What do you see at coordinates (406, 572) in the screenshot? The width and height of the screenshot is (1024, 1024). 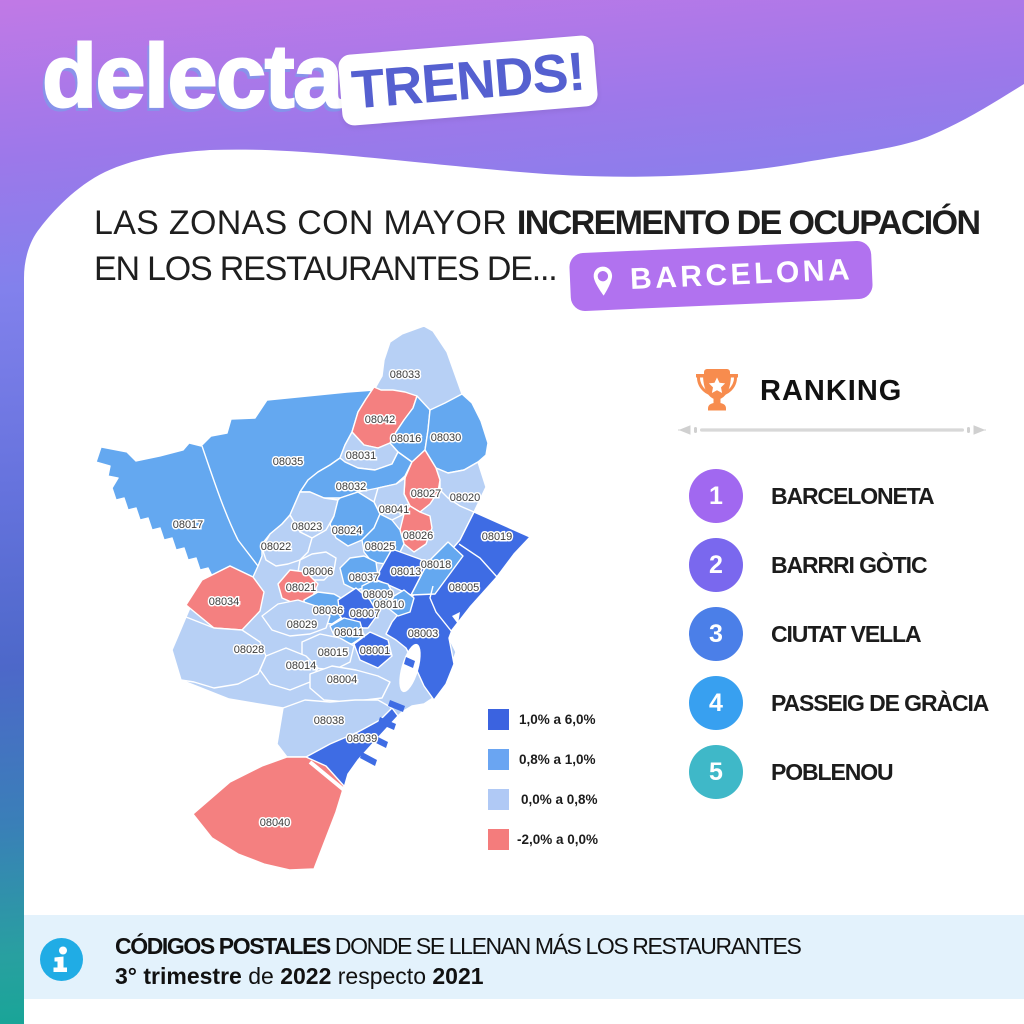 I see `svg-text: 08013` at bounding box center [406, 572].